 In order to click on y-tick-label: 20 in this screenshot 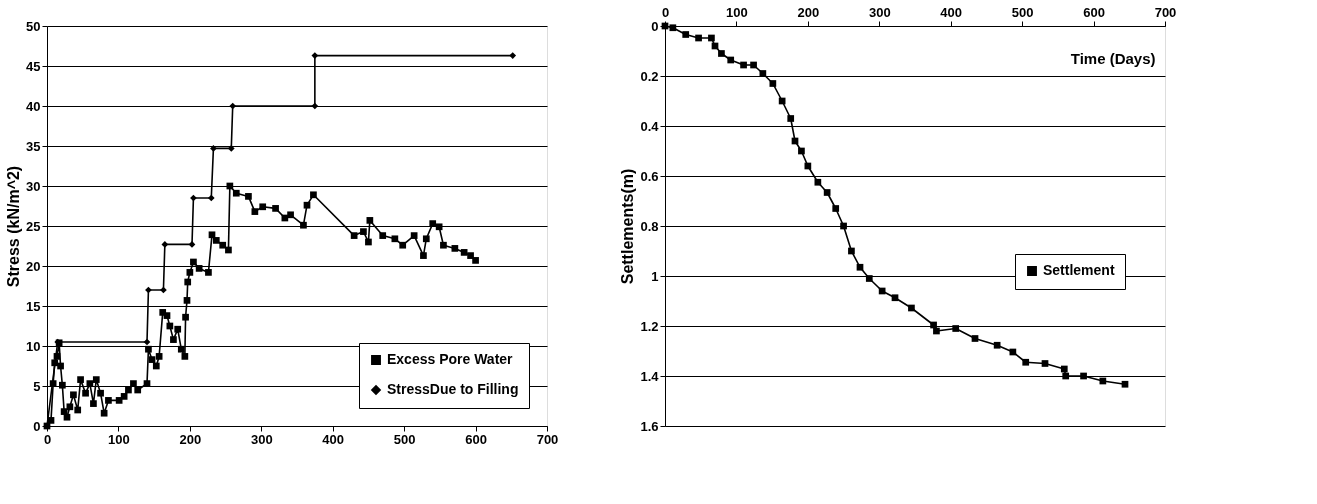, I will do `click(33, 266)`.